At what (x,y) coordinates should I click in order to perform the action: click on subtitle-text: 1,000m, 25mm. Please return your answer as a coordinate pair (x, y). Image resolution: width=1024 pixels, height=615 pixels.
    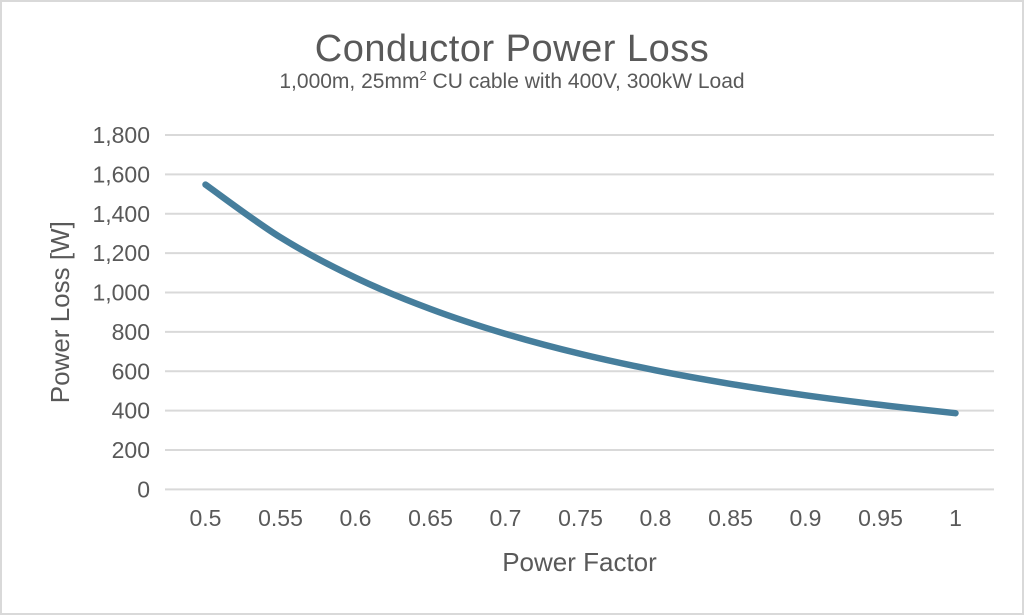
    Looking at the image, I should click on (349, 81).